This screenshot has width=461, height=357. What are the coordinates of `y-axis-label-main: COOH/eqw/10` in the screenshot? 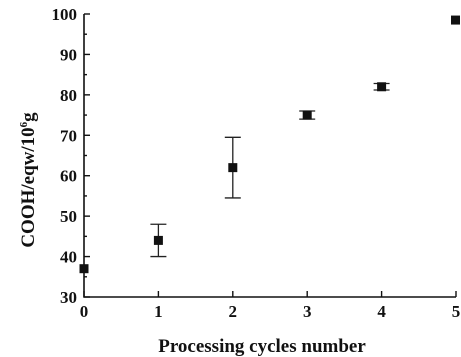 It's located at (28, 187).